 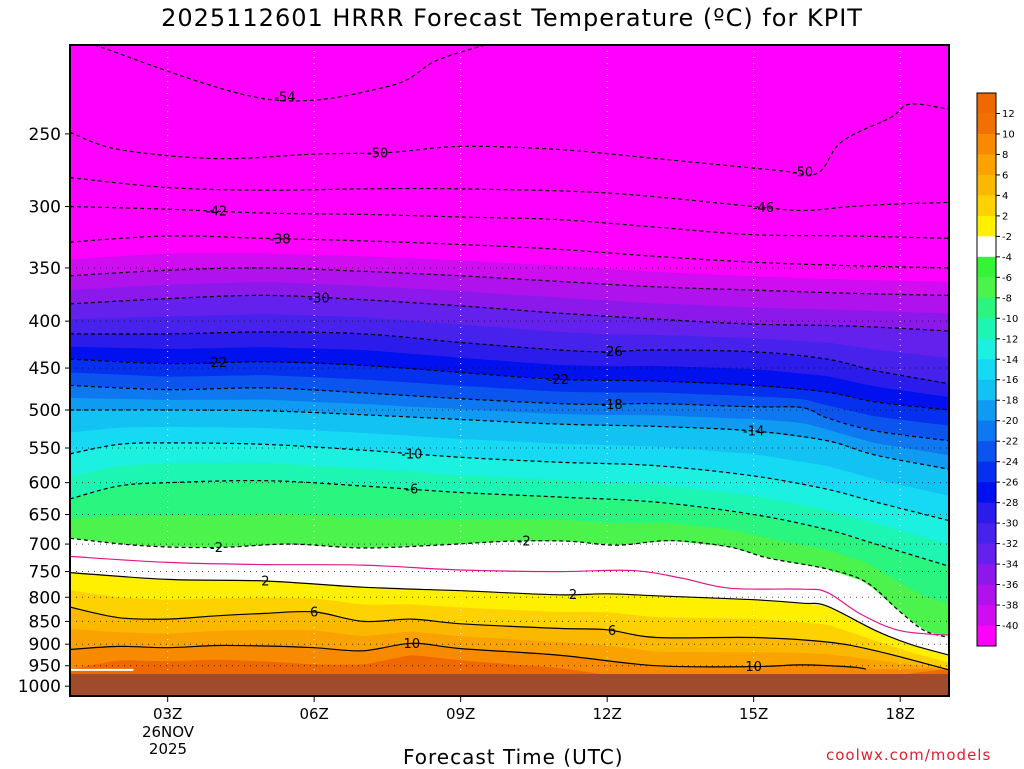 I want to click on colorbar-label: -36, so click(x=1010, y=585).